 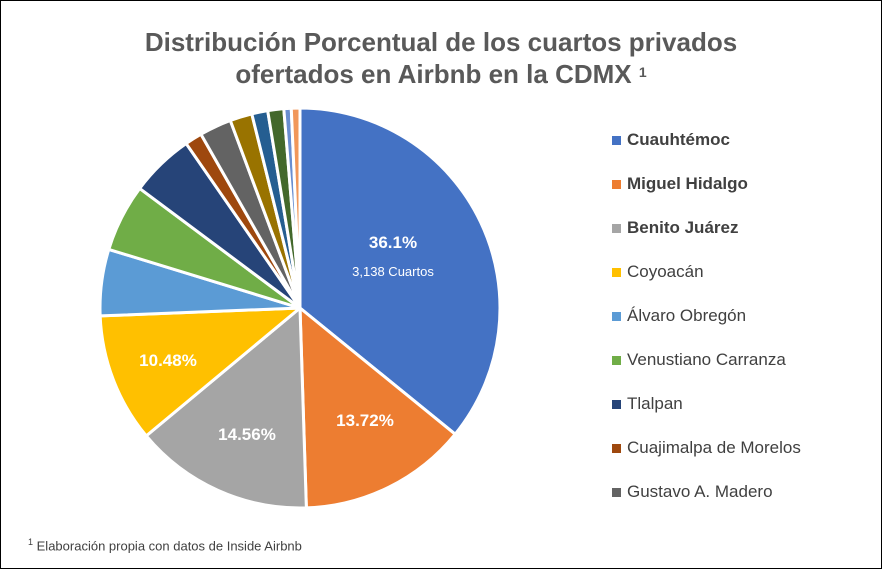 I want to click on pie-labels: 36.1% 3,138 Cuartos 13.72% 14.56% 10.48%, so click(x=286, y=338).